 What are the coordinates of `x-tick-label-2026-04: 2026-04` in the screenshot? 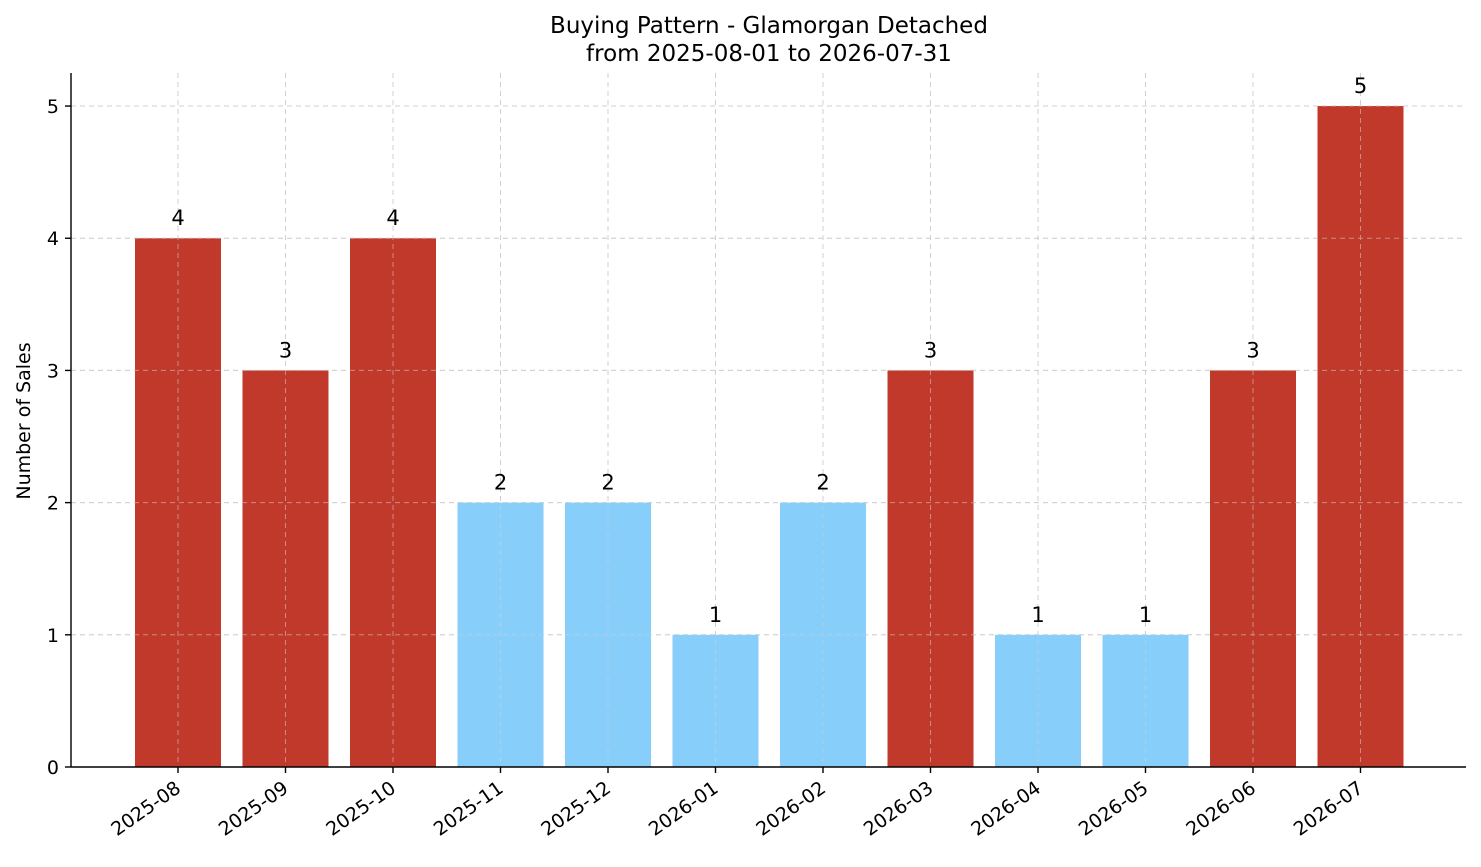 It's located at (1006, 809).